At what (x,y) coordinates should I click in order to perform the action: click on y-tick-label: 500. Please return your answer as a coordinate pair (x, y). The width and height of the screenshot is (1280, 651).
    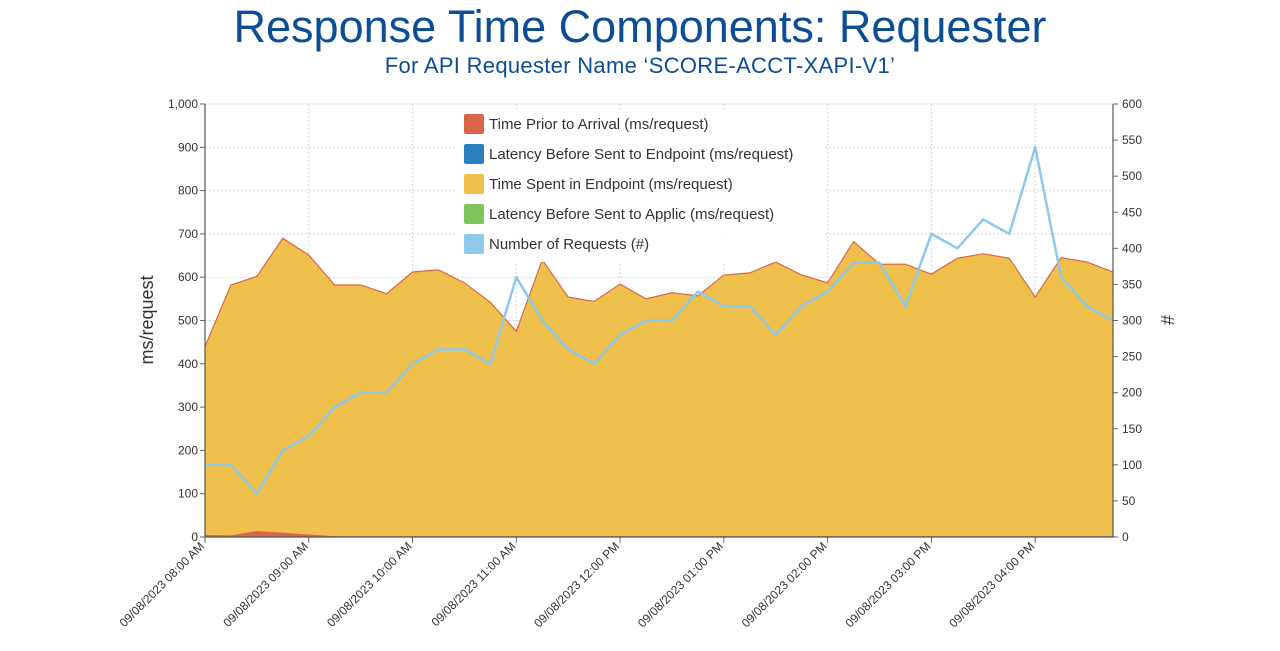
    Looking at the image, I should click on (188, 321).